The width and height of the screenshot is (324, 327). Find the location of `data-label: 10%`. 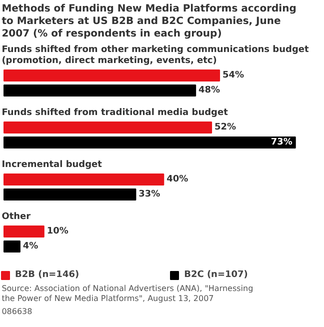

data-label: 10% is located at coordinates (57, 231).